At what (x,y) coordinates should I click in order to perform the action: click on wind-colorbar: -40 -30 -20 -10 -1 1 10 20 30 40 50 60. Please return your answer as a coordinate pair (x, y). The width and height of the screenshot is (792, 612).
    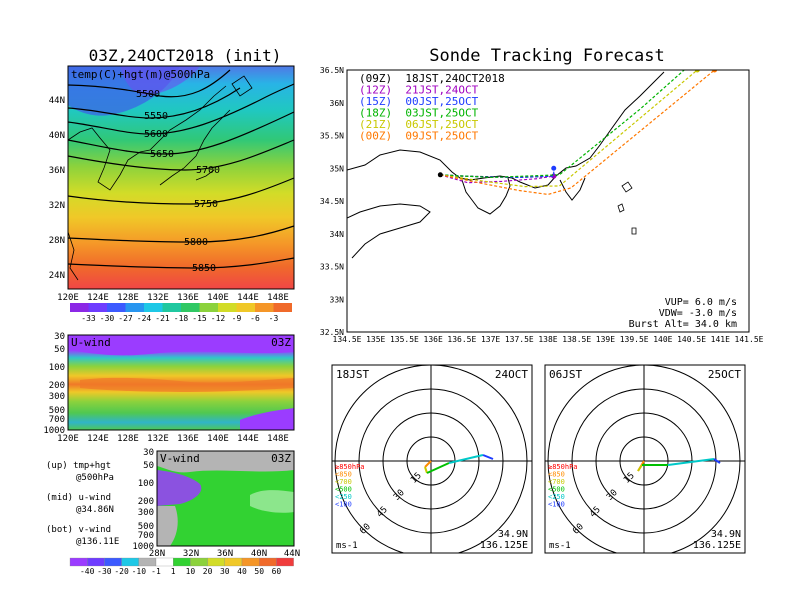
    Looking at the image, I should click on (181, 566).